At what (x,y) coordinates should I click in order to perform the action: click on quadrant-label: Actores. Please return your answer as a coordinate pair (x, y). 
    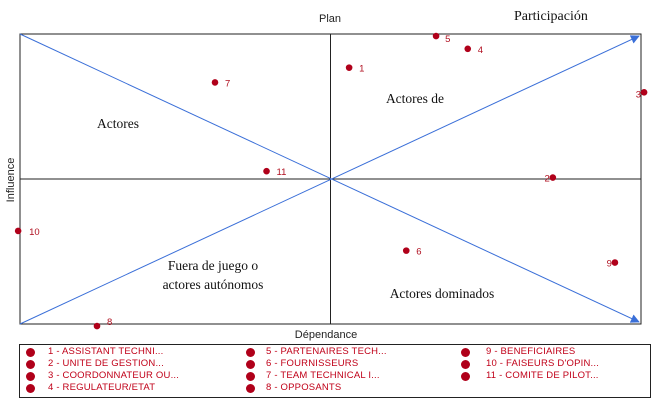
    Looking at the image, I should click on (118, 123).